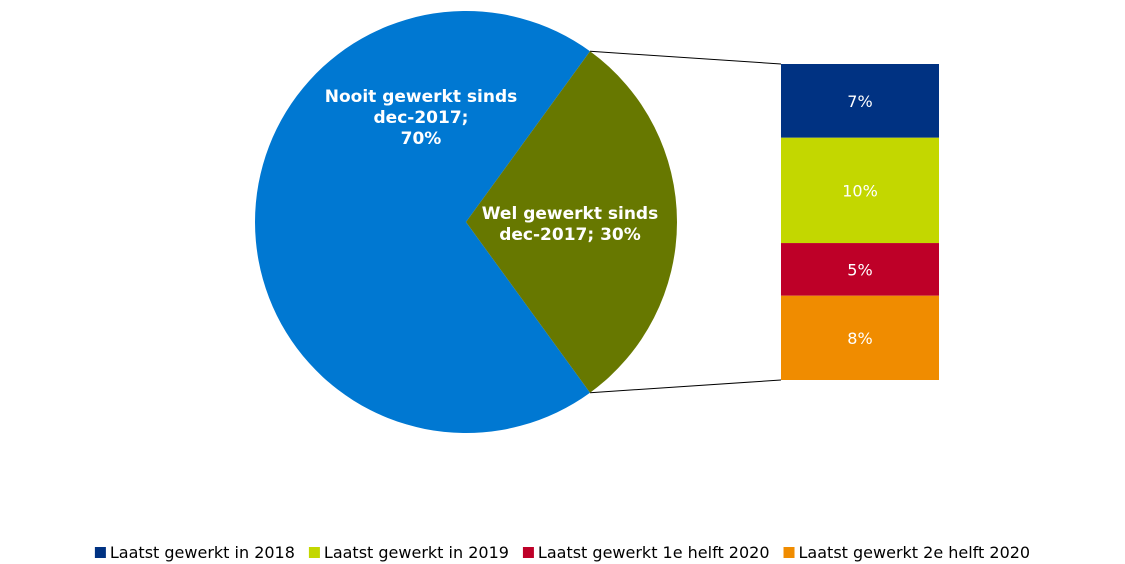 The image size is (1125, 564). Describe the element at coordinates (685, 386) in the screenshot. I see `connector-line-bottom` at that location.